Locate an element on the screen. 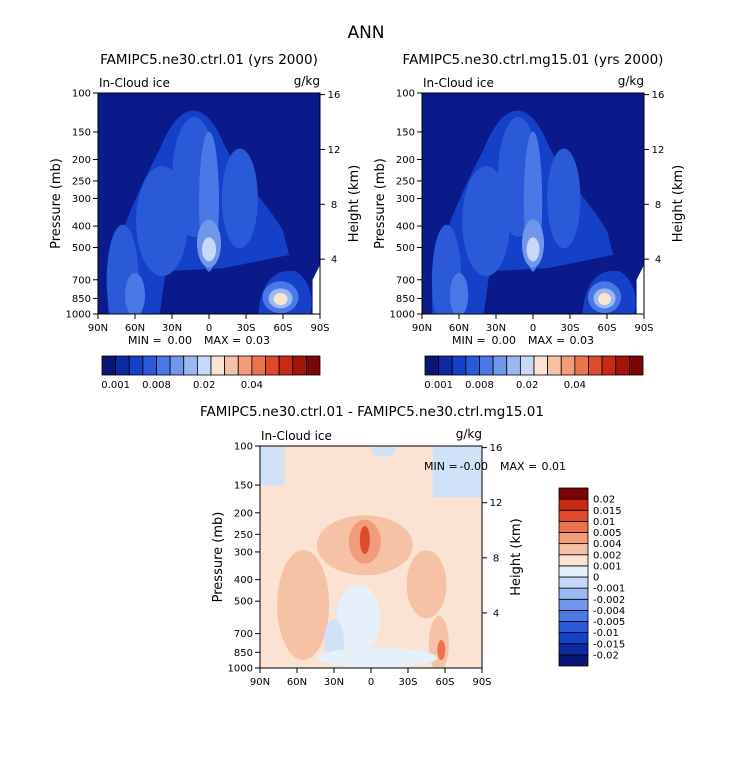 The width and height of the screenshot is (733, 766). colorbar-label: -0.004 is located at coordinates (609, 611).